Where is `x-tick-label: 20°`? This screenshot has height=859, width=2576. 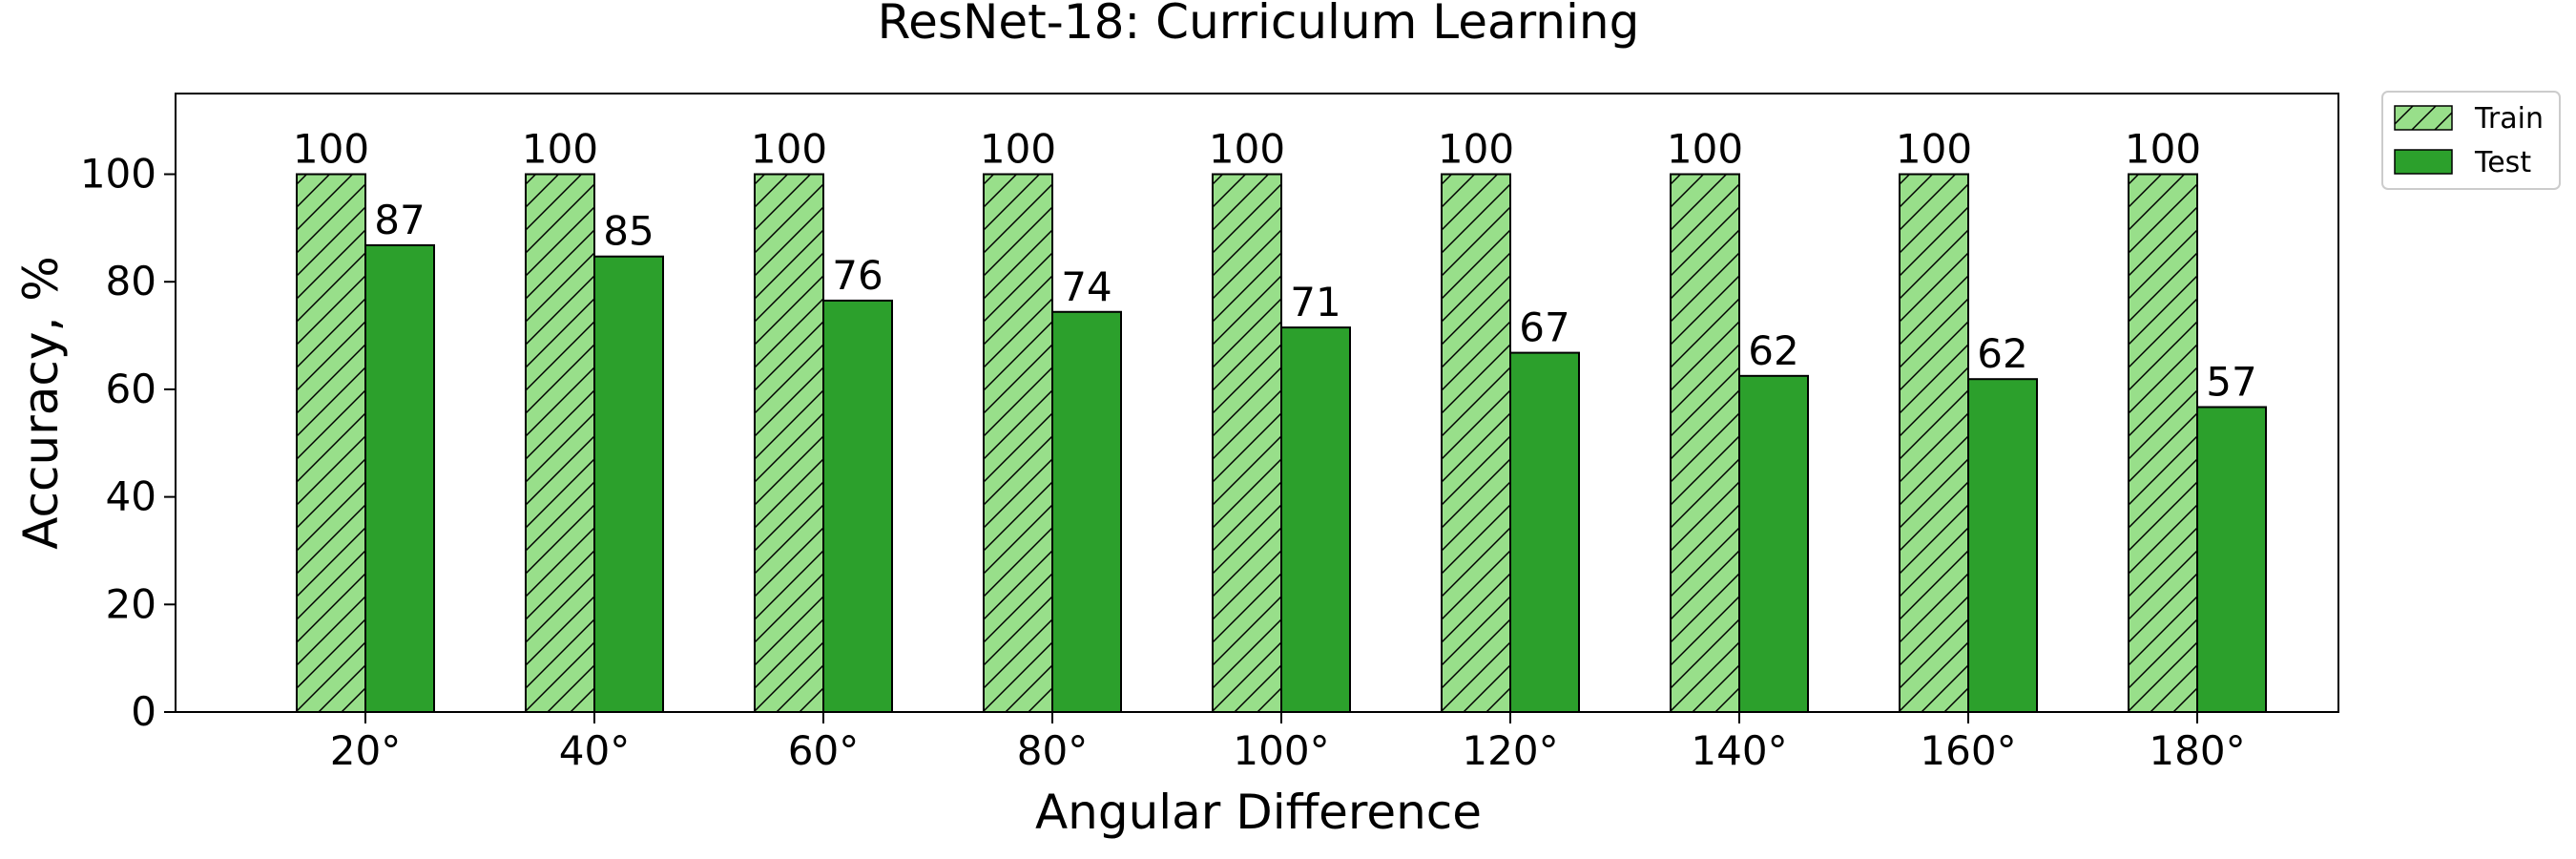
x-tick-label: 20° is located at coordinates (365, 750).